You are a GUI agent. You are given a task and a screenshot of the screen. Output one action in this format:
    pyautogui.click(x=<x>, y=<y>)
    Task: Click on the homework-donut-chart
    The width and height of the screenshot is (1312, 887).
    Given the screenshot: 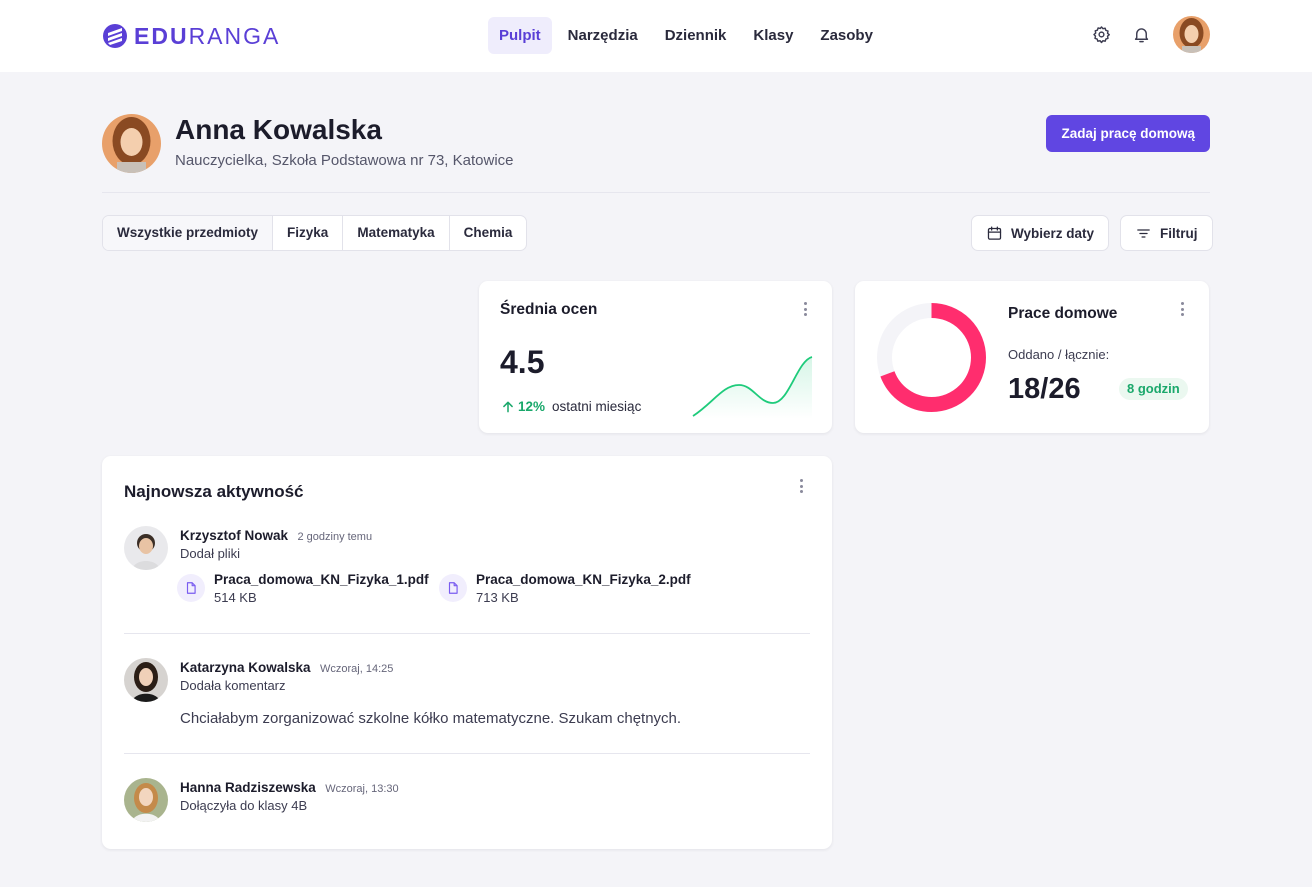 What is the action you would take?
    pyautogui.click(x=931, y=357)
    